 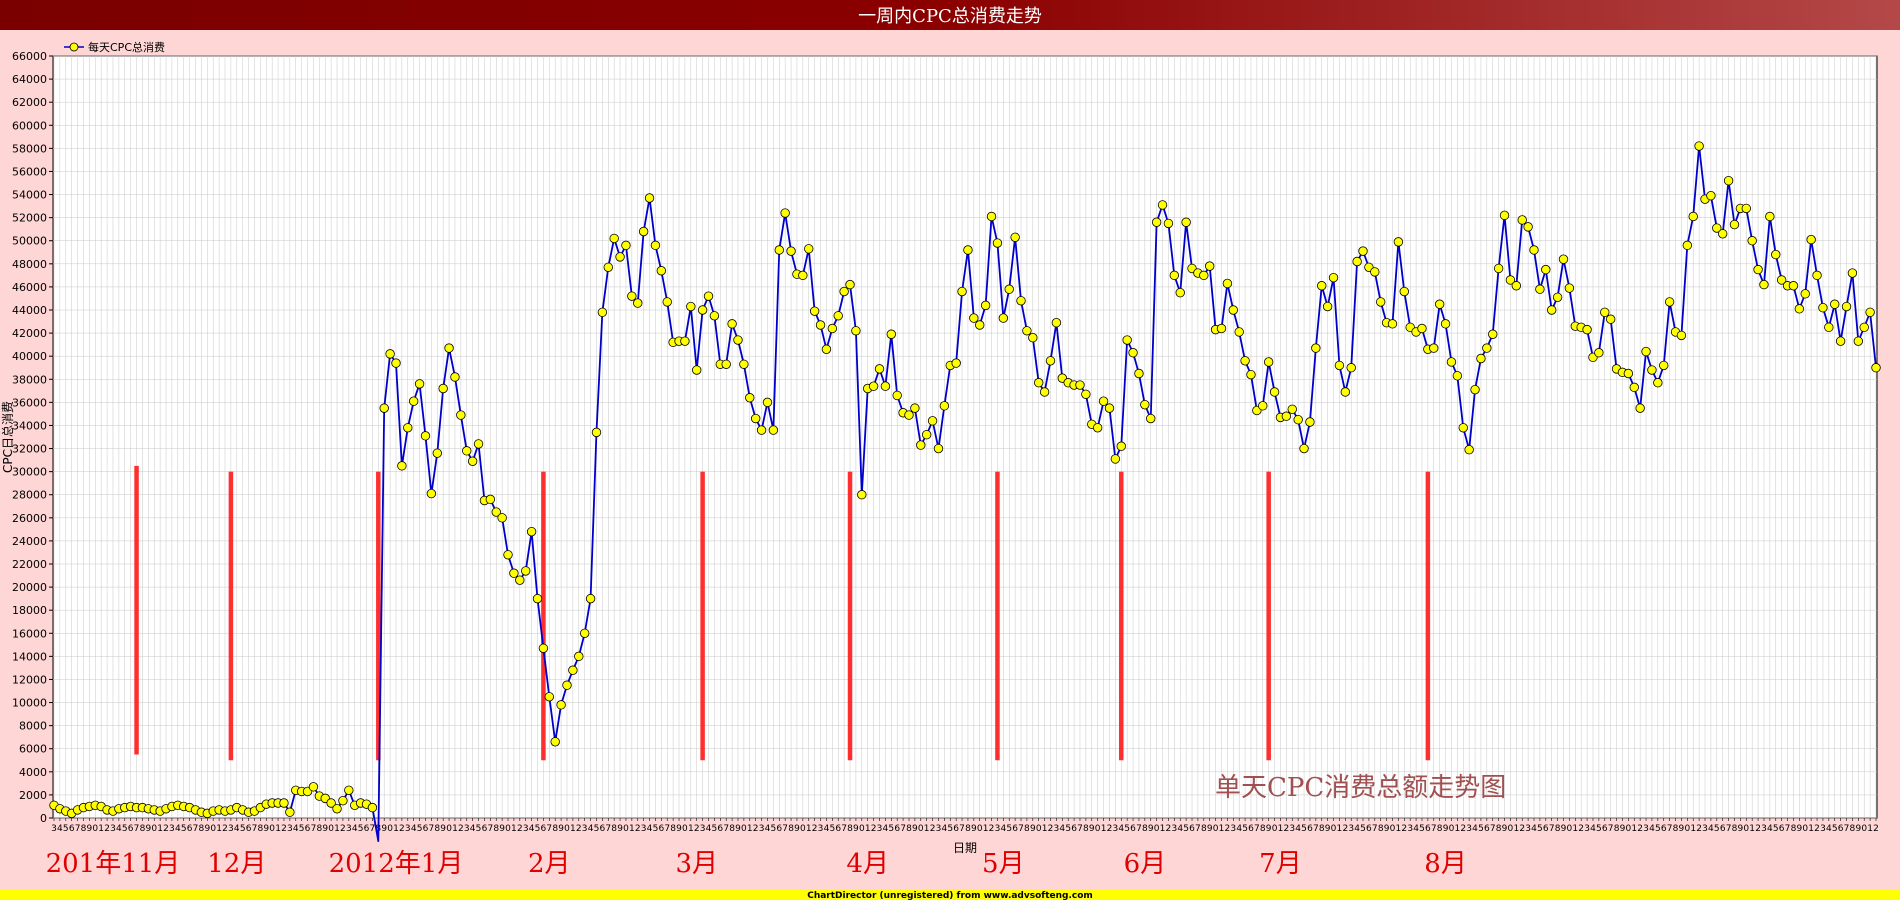 I want to click on y-tick-label: 66000, so click(x=29, y=56).